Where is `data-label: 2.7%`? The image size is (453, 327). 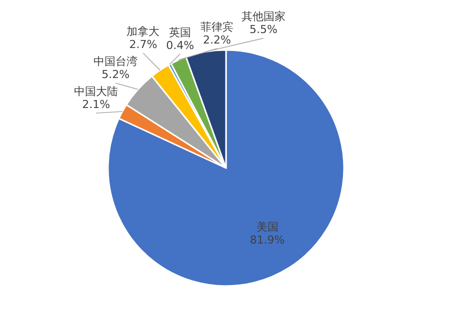 data-label: 2.7% is located at coordinates (143, 45).